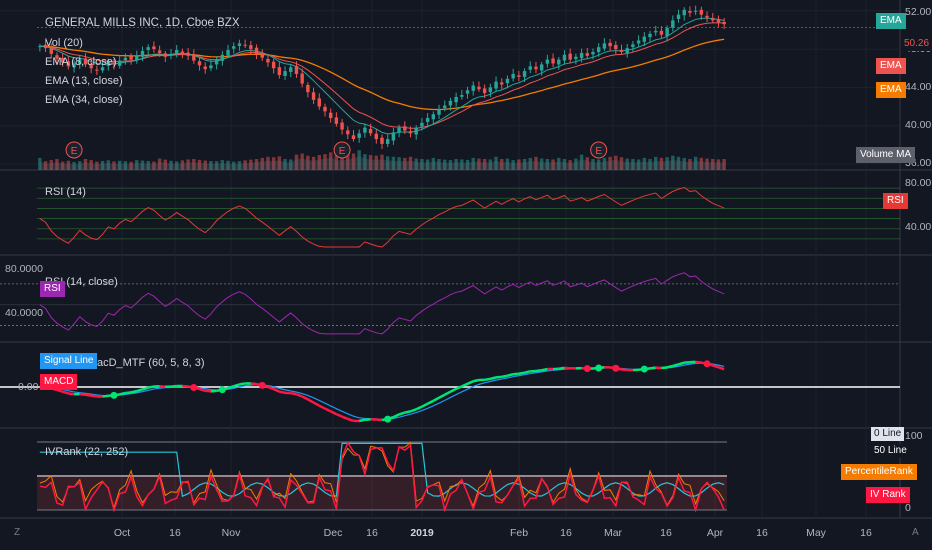 Image resolution: width=932 pixels, height=550 pixels. What do you see at coordinates (888, 434) in the screenshot?
I see `zero-line-tag: 0 Line` at bounding box center [888, 434].